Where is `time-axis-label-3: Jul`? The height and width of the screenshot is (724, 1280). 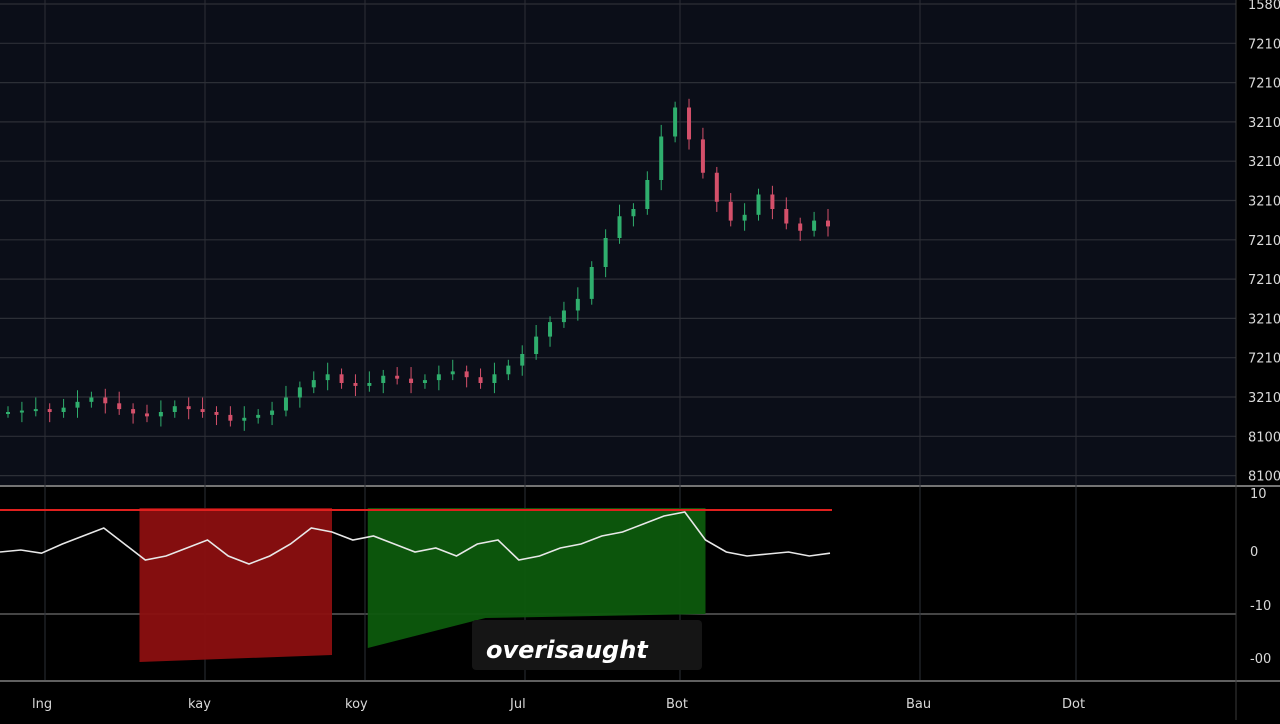
time-axis-label-3: Jul is located at coordinates (517, 704).